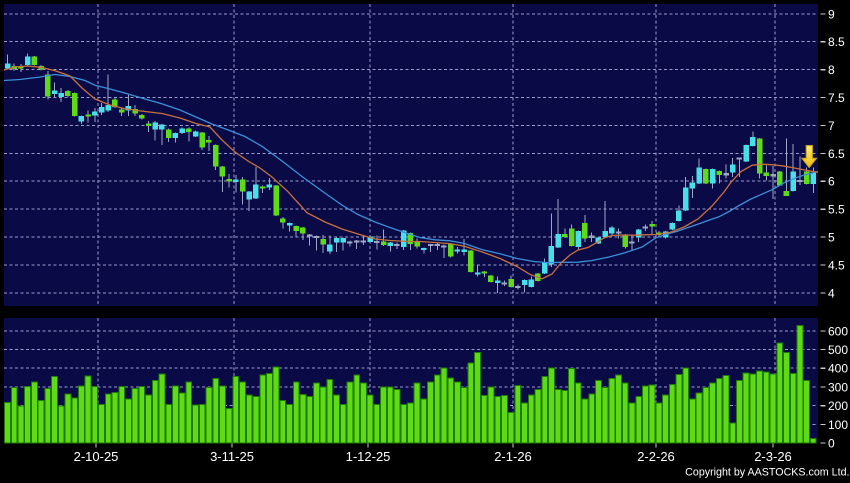  What do you see at coordinates (831, 444) in the screenshot?
I see `svg-text: 0` at bounding box center [831, 444].